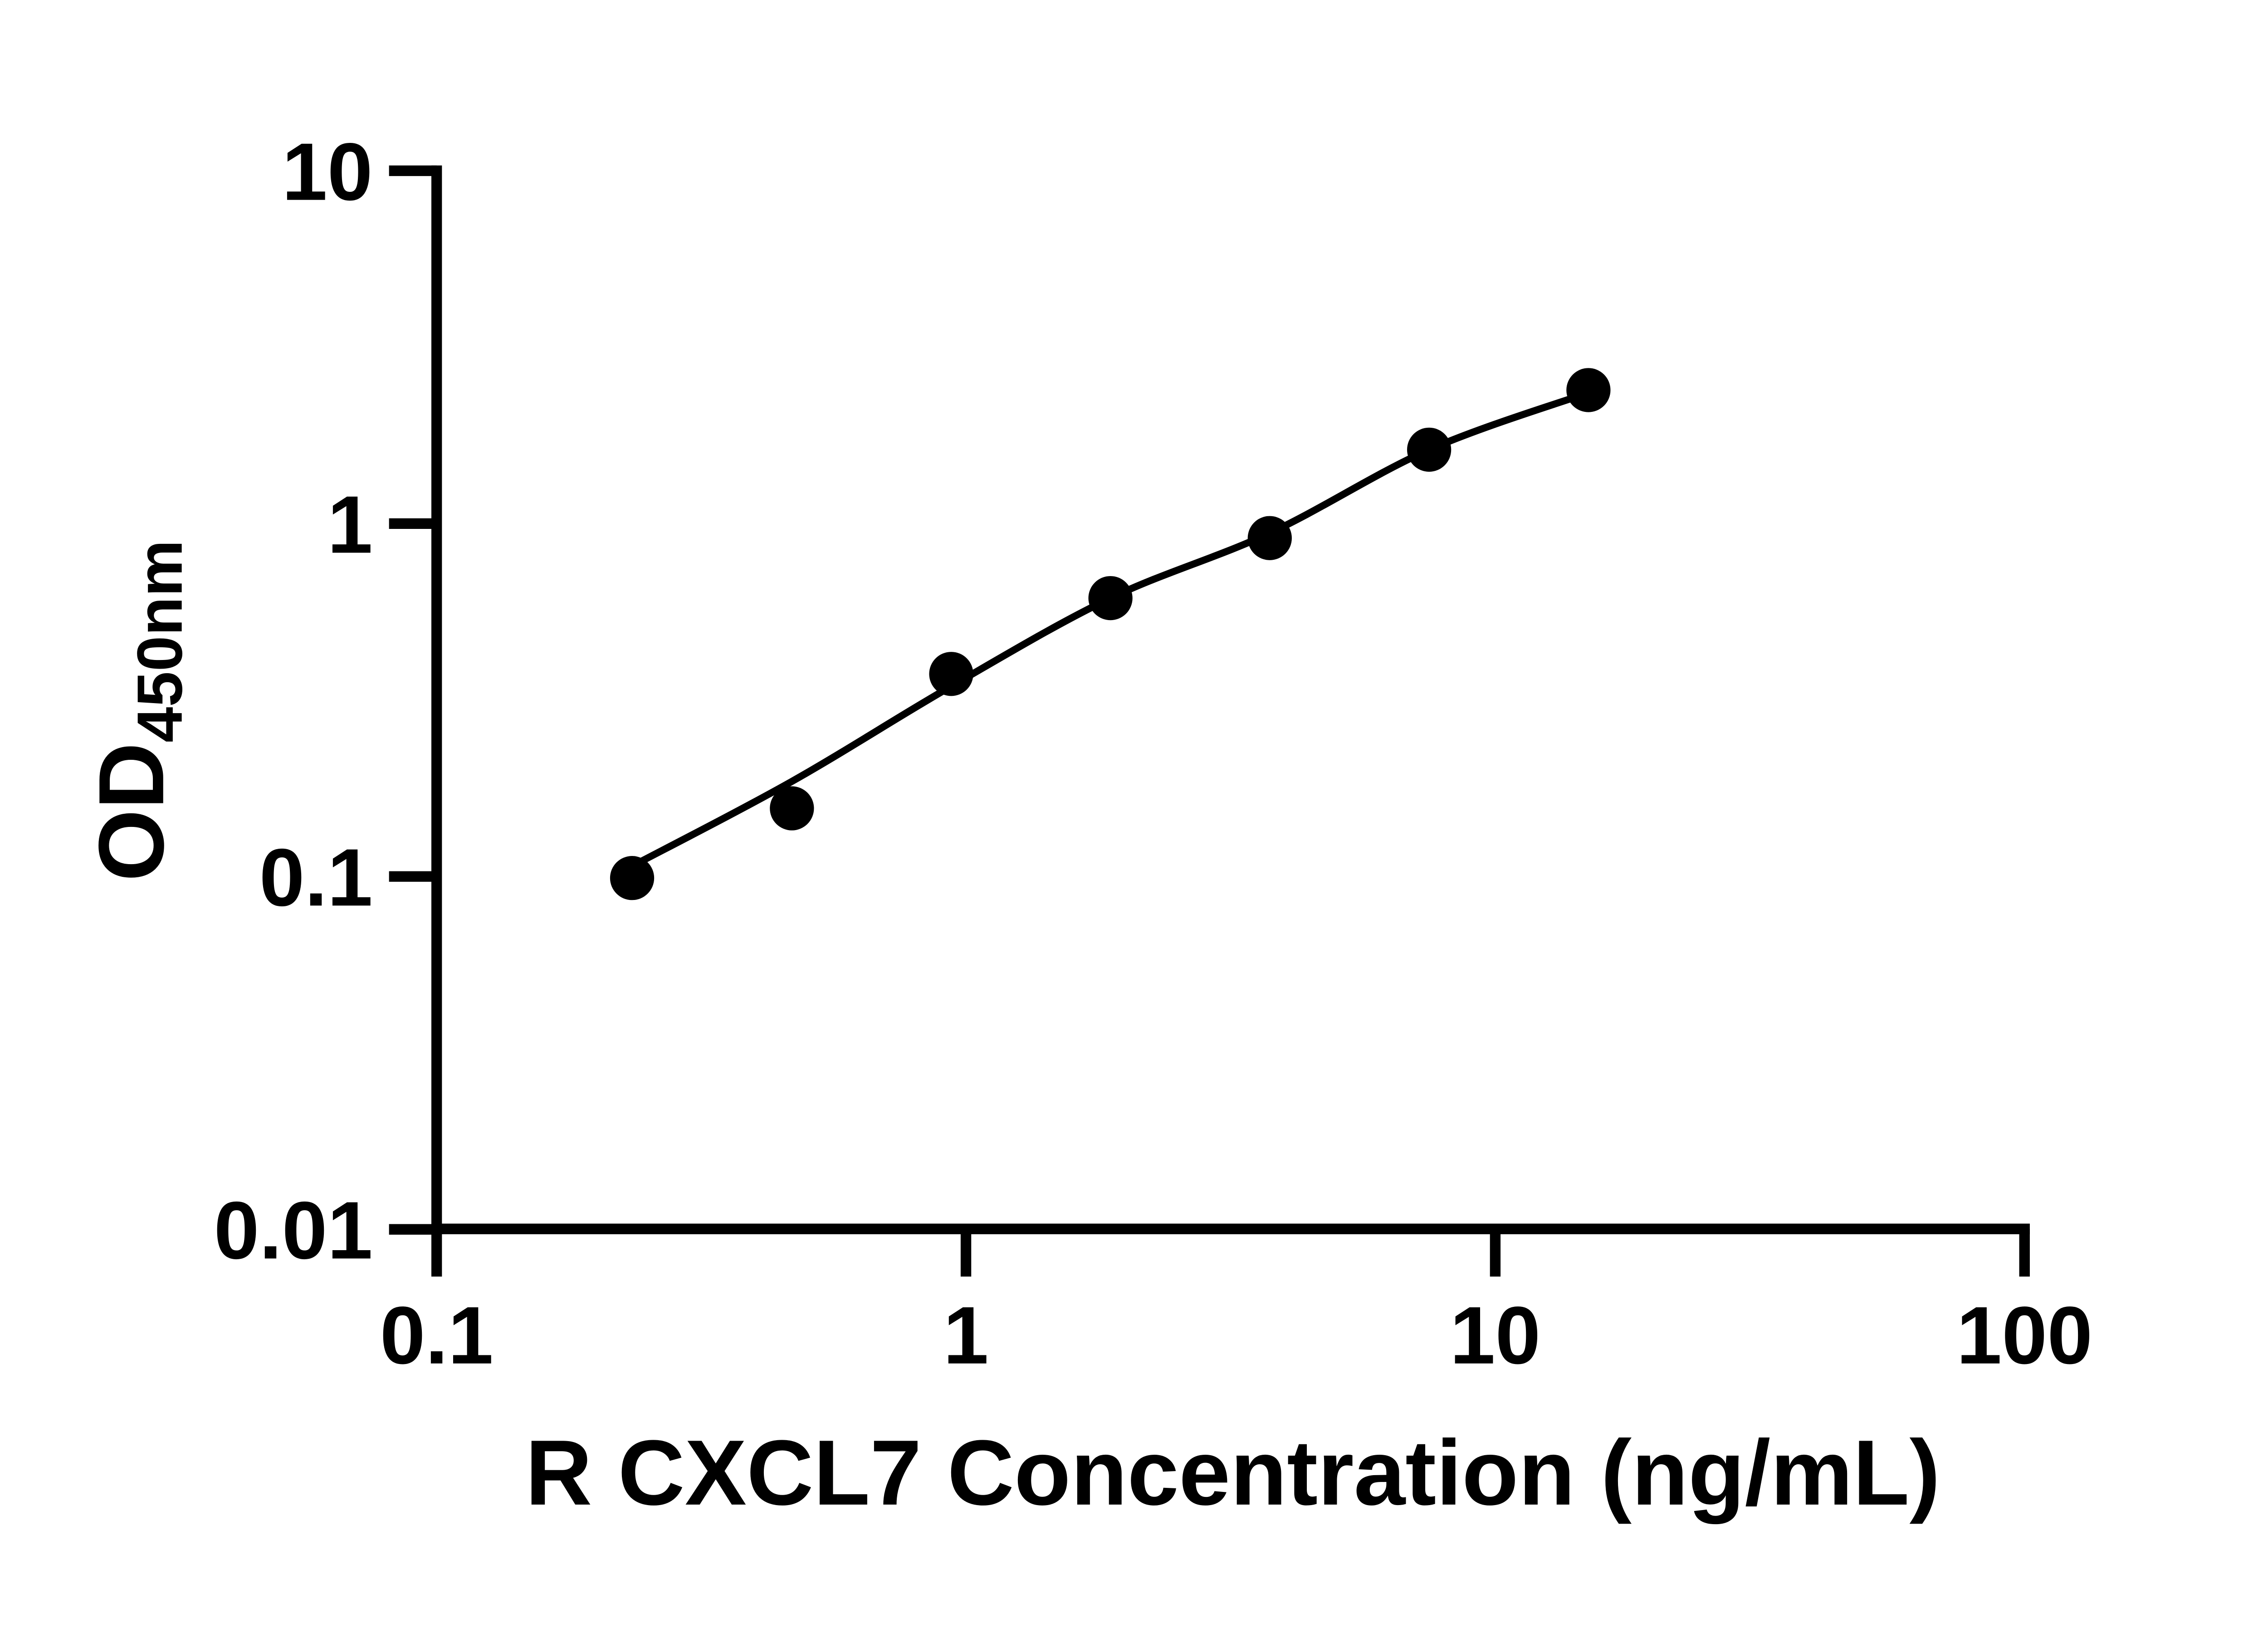 The height and width of the screenshot is (1633, 2268). What do you see at coordinates (1232, 1473) in the screenshot?
I see `x-axis-title: R CXCL7 Concentration (ng/mL)` at bounding box center [1232, 1473].